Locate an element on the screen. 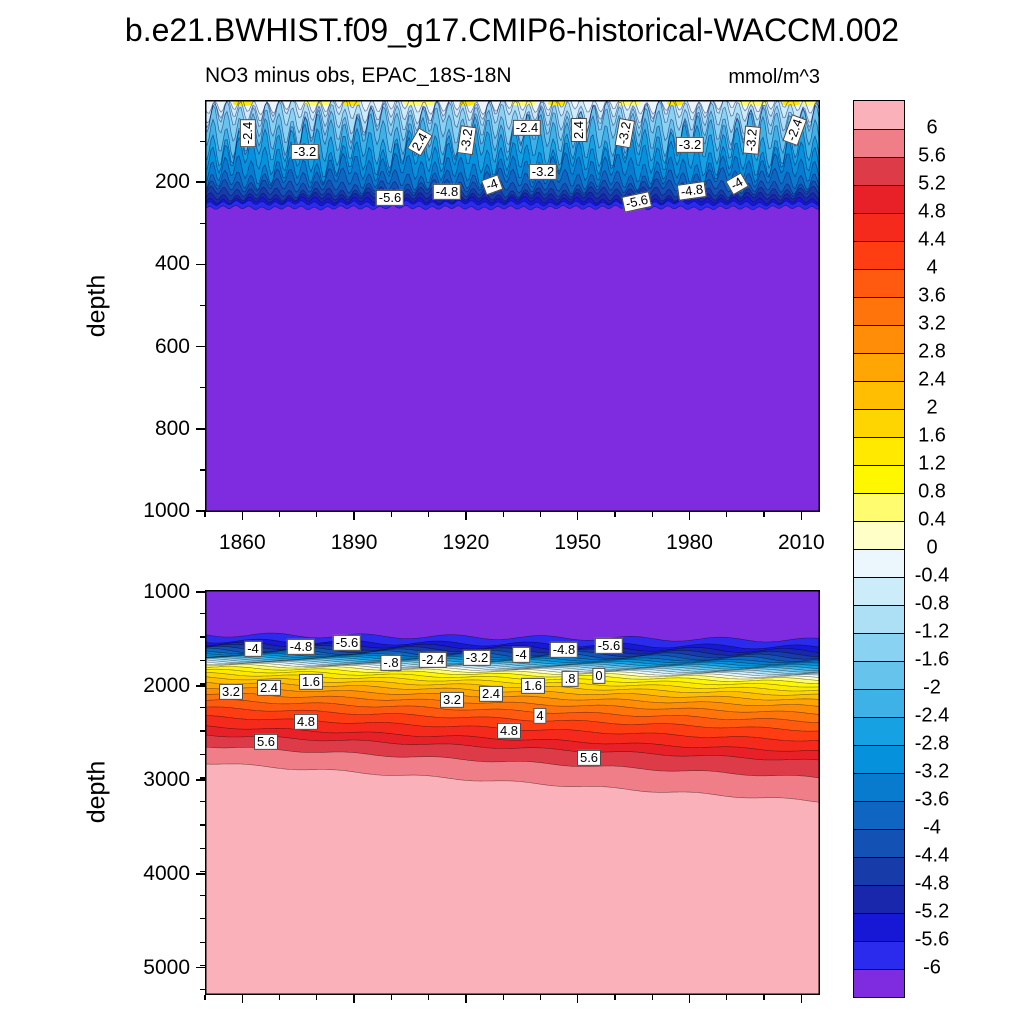  colorbar-tick-label: -0.4 is located at coordinates (932, 575).